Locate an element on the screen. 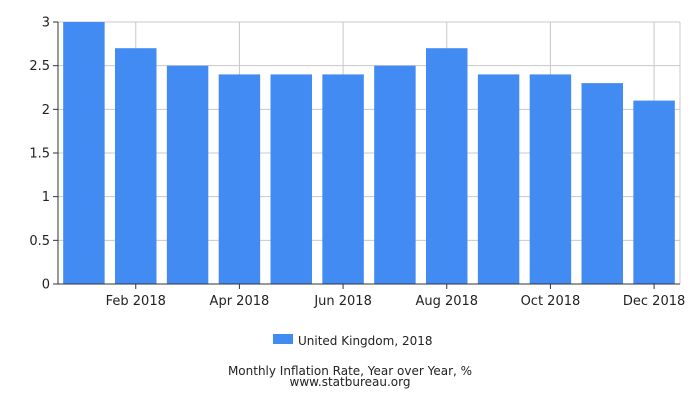  x-tick-label: Oct 2018 is located at coordinates (551, 301).